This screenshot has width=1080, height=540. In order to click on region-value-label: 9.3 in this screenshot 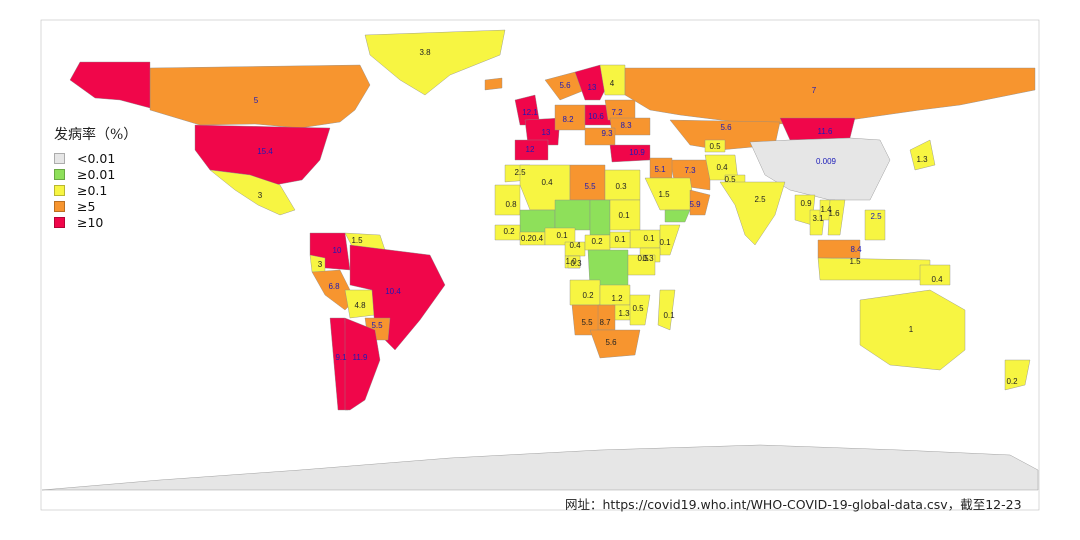, I will do `click(607, 133)`.